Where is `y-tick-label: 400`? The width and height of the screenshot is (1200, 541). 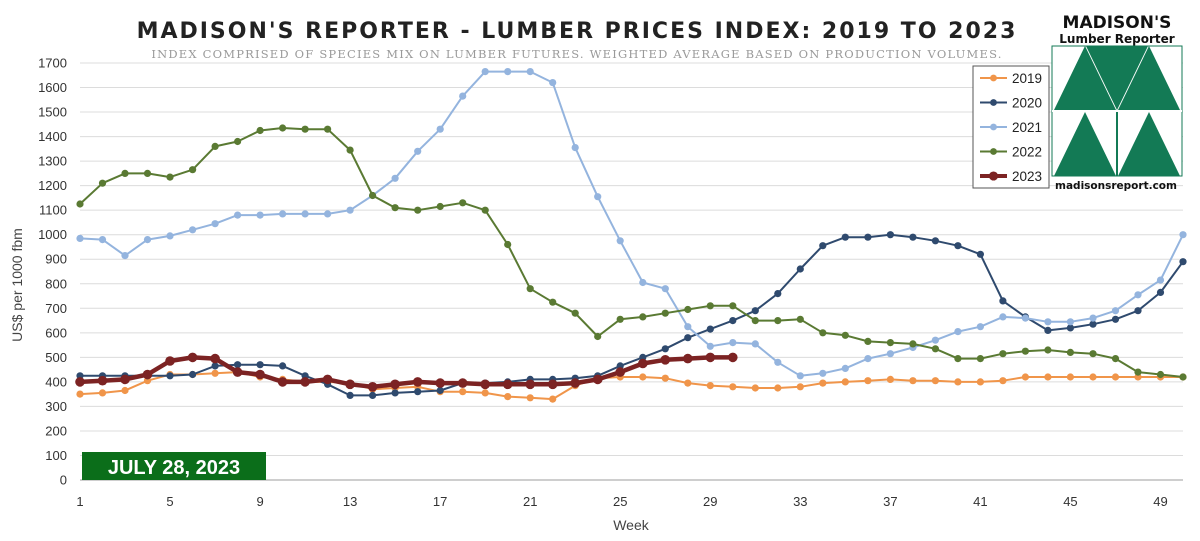 y-tick-label: 400 is located at coordinates (56, 381).